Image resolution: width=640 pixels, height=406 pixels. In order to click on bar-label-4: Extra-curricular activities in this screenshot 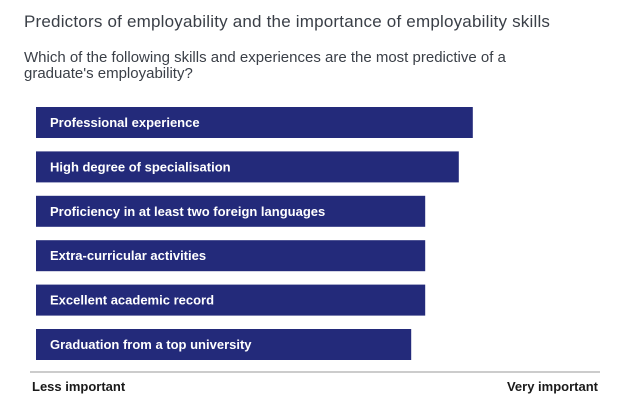, I will do `click(128, 255)`.